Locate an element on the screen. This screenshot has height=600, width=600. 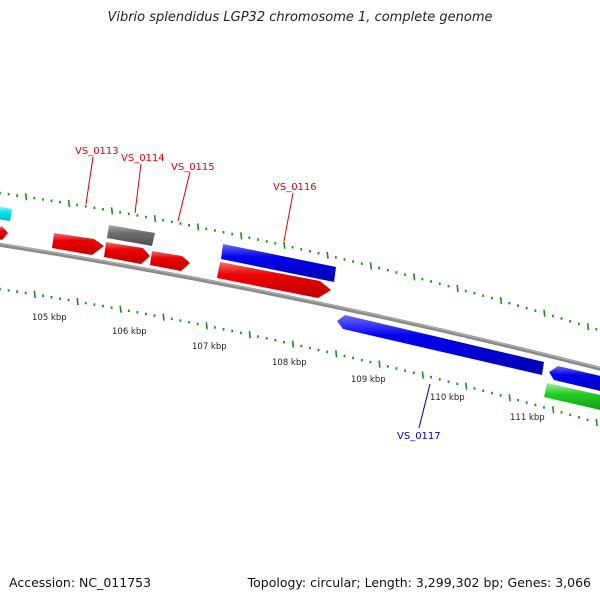
kbp-label-106: 106 kbp is located at coordinates (129, 332).